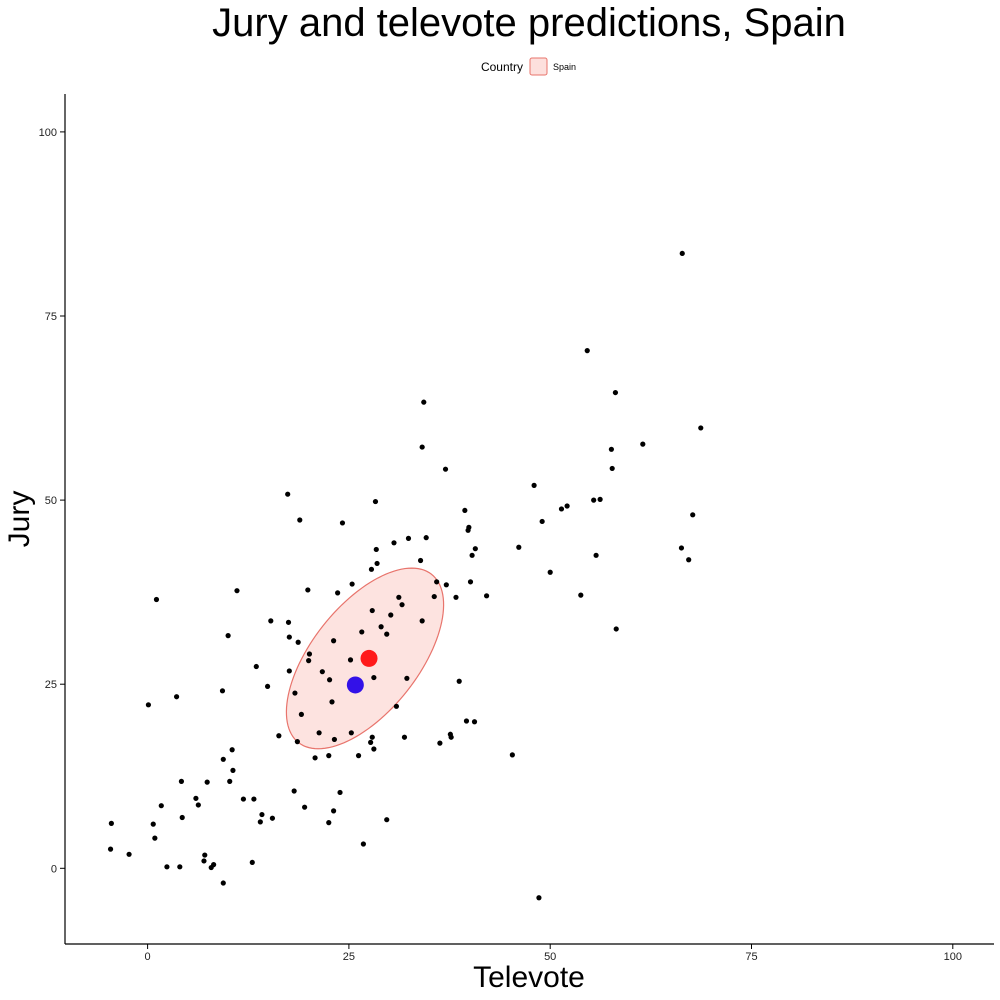 The image size is (1000, 1000). Describe the element at coordinates (51, 501) in the screenshot. I see `y-tick-label: 50` at that location.